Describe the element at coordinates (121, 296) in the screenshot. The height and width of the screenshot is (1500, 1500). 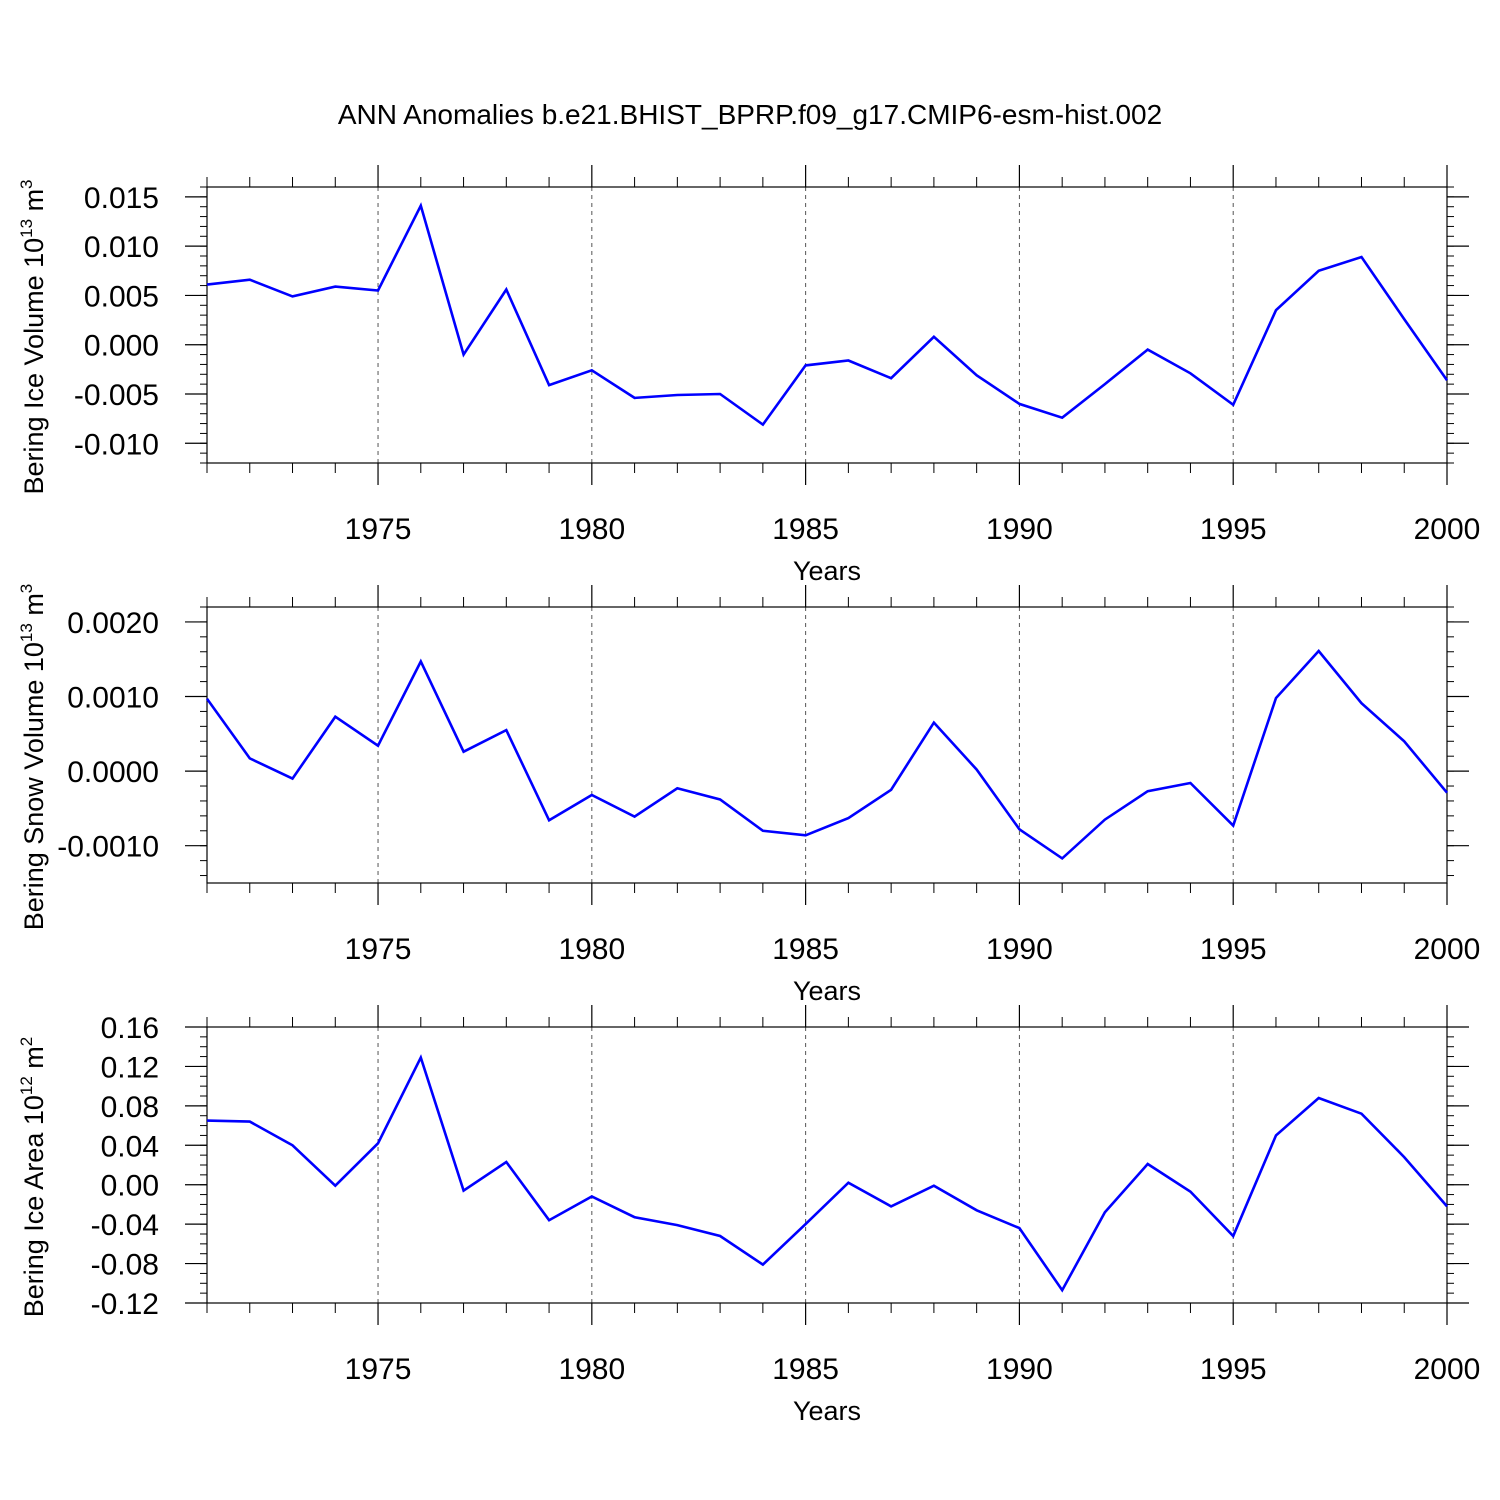
I see `y-tick-label: 0.005` at that location.